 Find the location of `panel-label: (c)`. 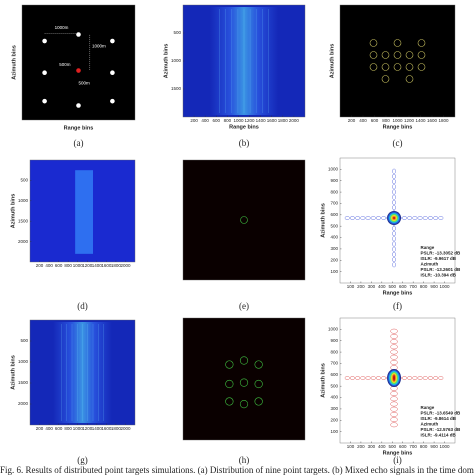

panel-label: (c) is located at coordinates (398, 143).